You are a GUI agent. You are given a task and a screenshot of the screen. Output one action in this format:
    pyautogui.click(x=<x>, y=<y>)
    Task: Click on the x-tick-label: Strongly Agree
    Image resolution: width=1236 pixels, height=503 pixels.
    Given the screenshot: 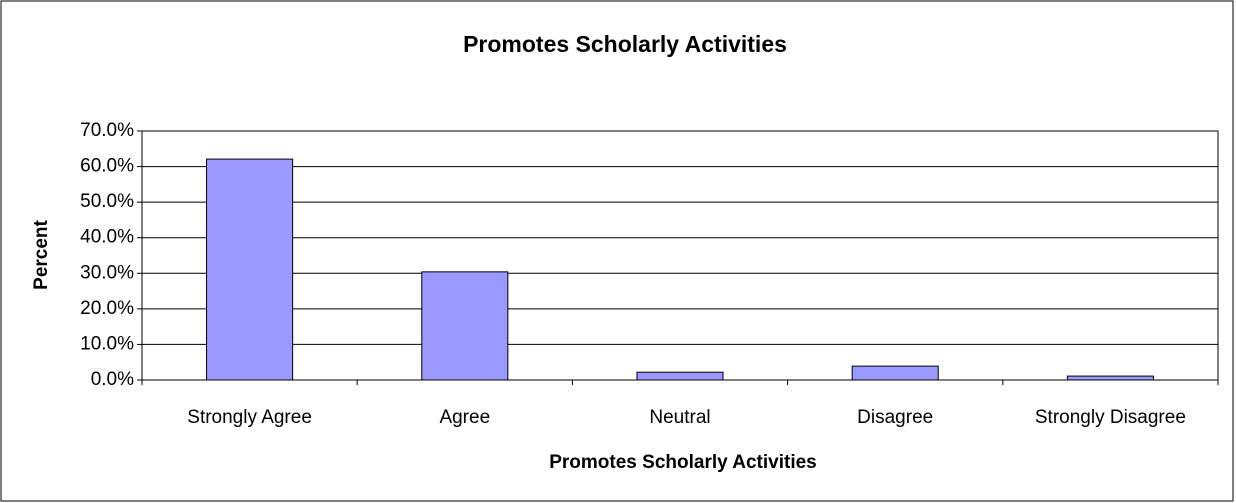 What is the action you would take?
    pyautogui.click(x=249, y=417)
    